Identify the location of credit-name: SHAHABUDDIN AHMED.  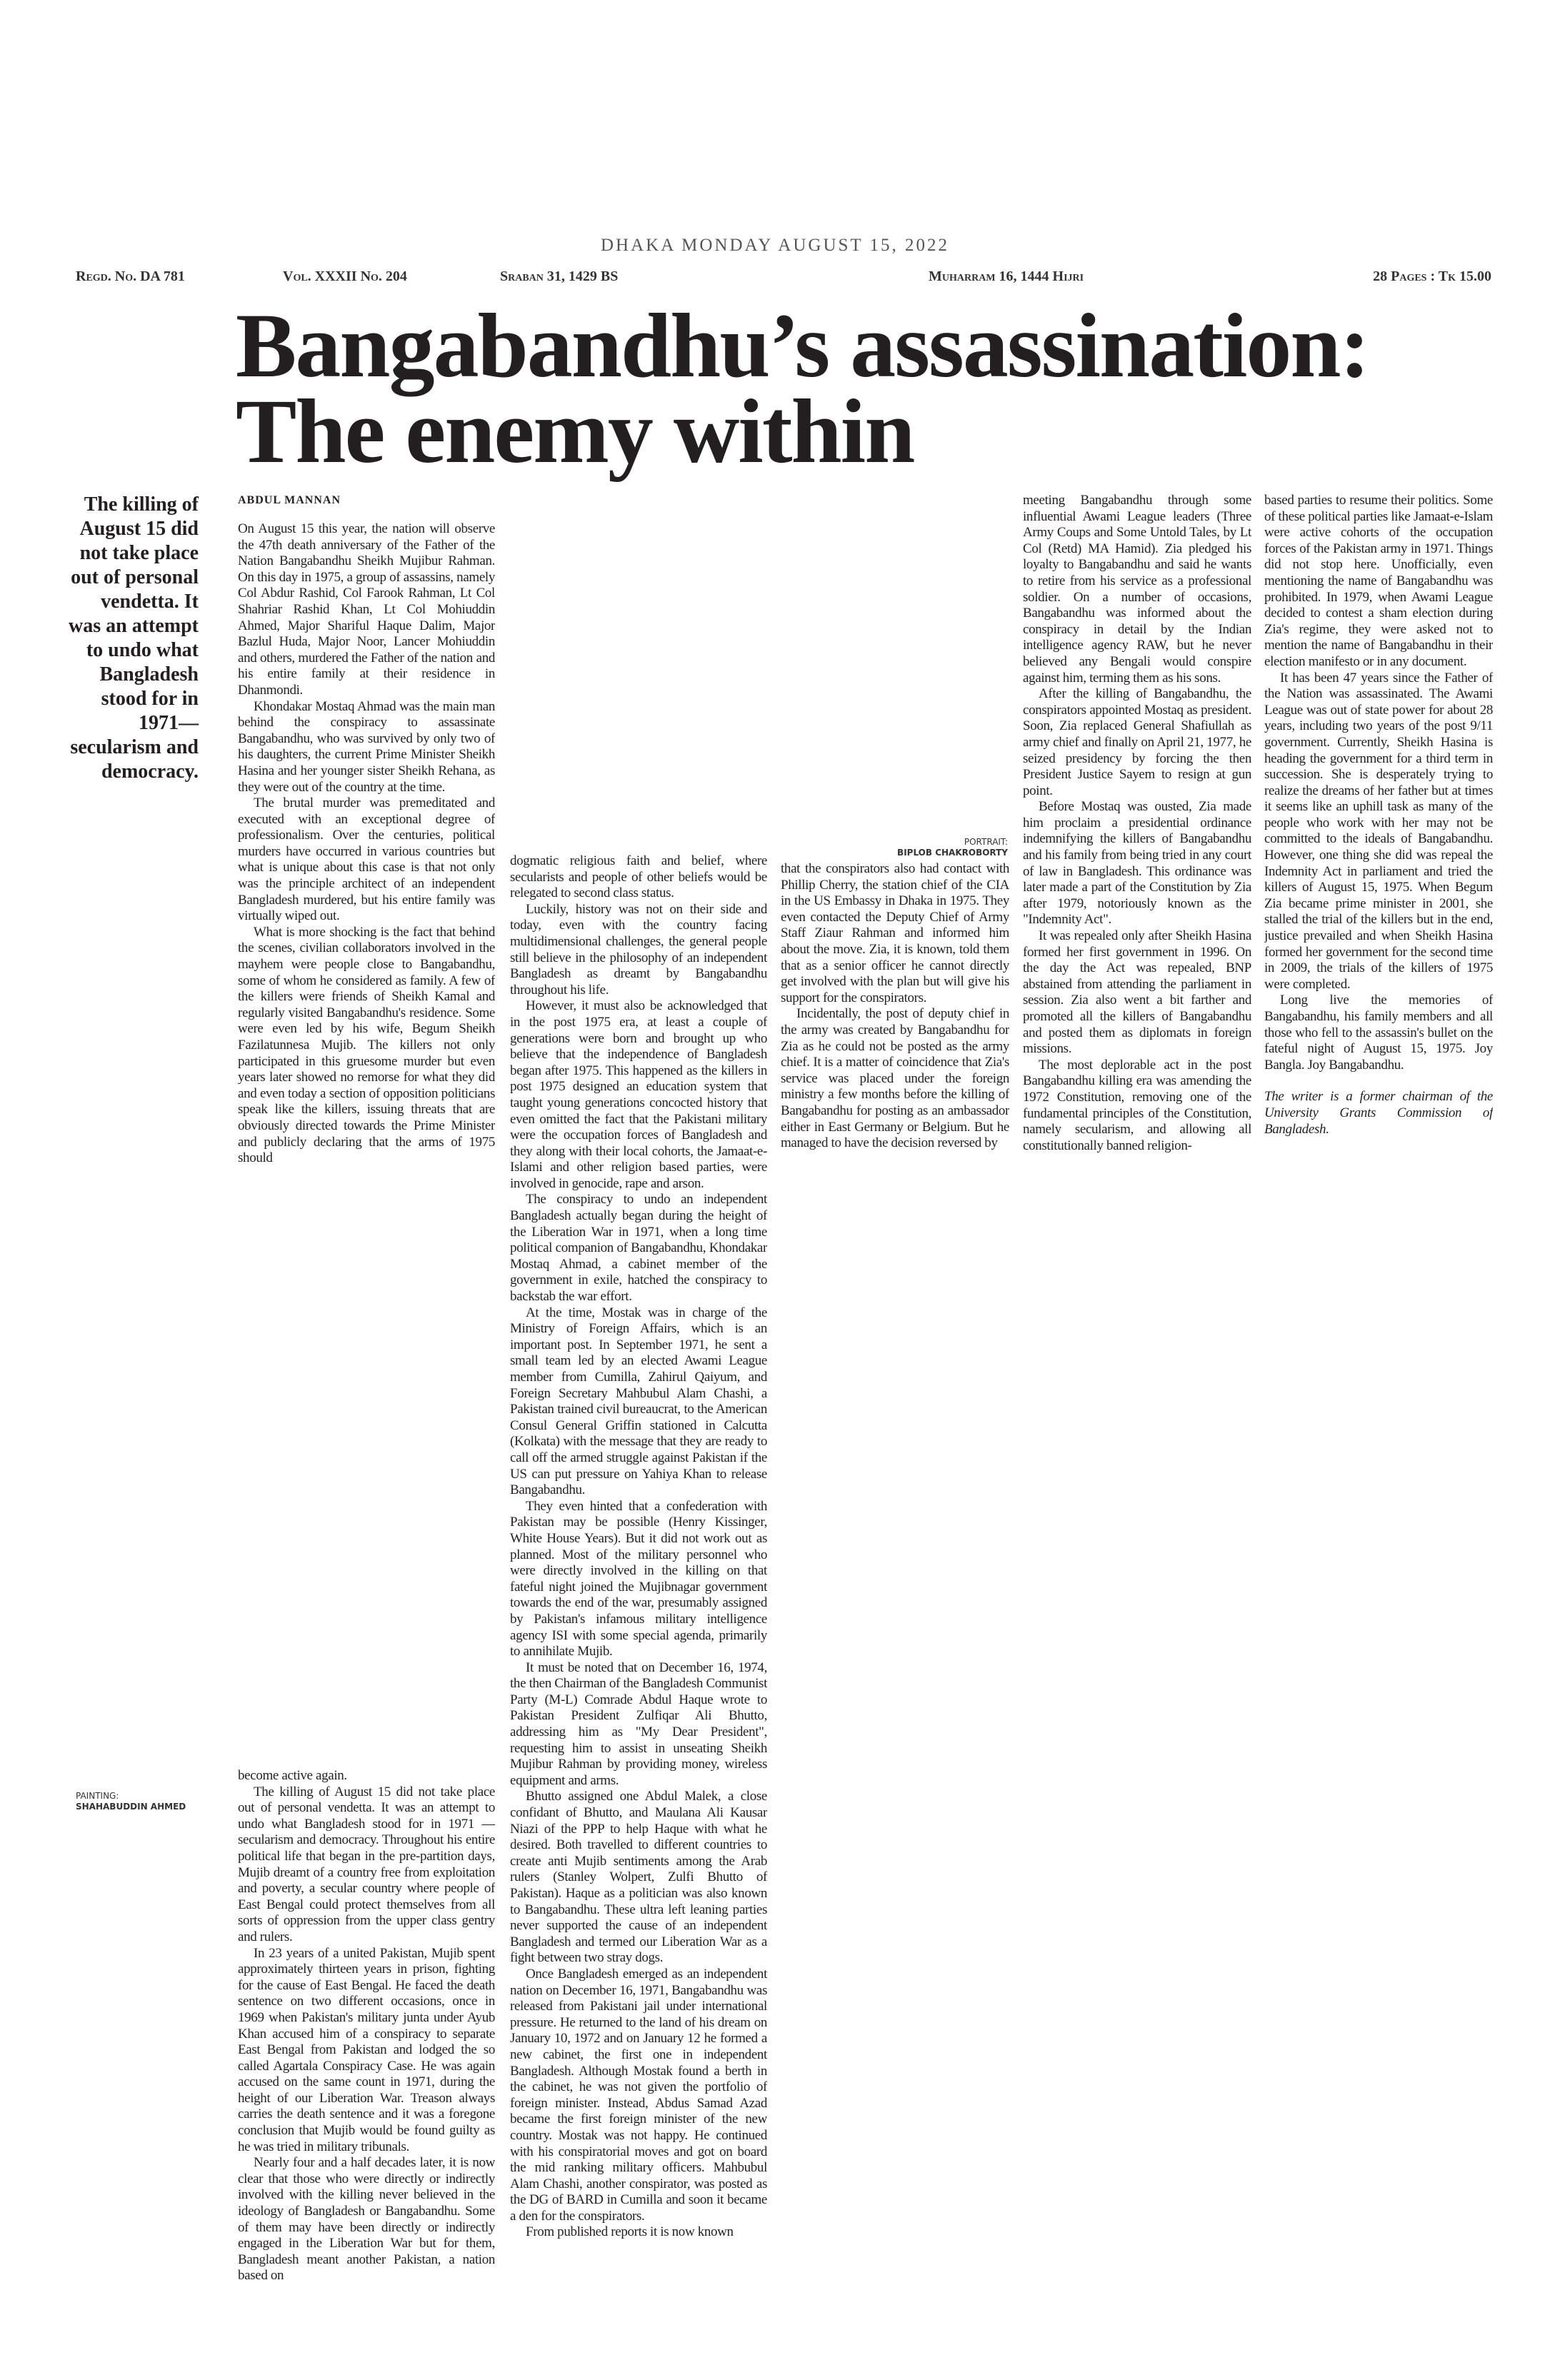
(131, 1807).